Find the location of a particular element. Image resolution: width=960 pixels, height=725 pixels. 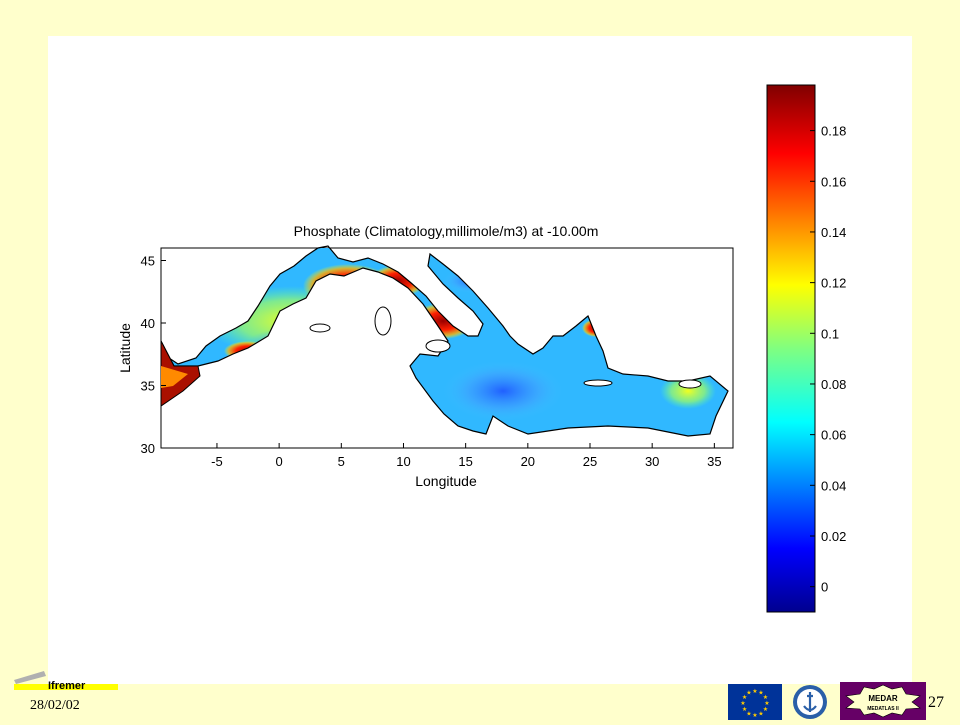

colorbar is located at coordinates (791, 348).